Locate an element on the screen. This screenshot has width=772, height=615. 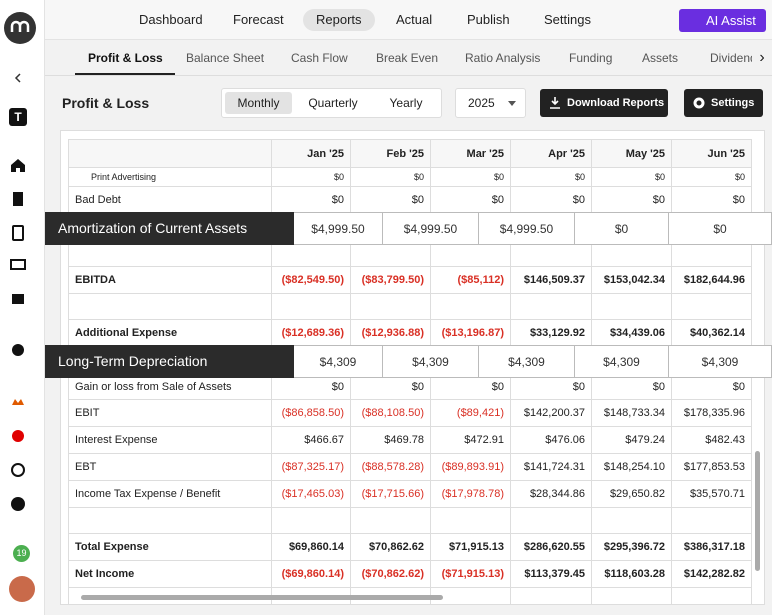
period-option: Monthly is located at coordinates (258, 103).